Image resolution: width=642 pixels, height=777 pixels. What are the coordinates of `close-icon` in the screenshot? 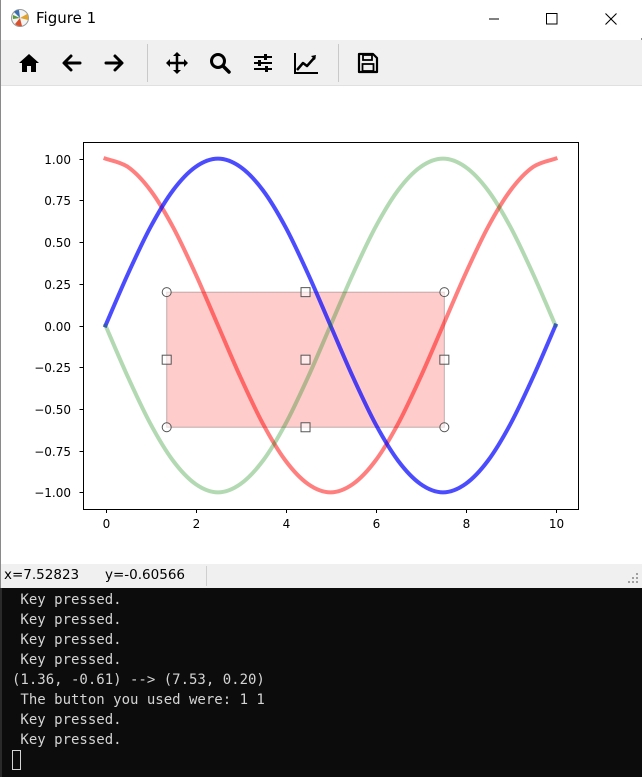 It's located at (611, 19).